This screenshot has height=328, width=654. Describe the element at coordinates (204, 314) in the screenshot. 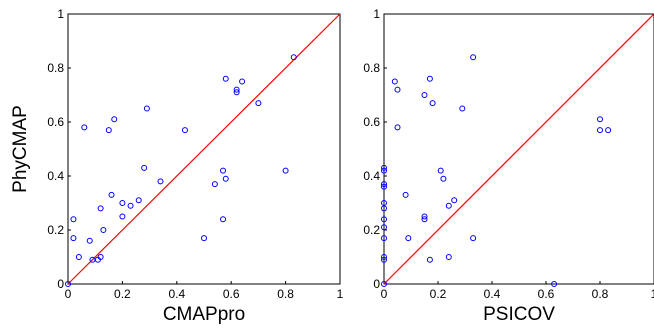

I see `x-axis-title: CMAPpro` at that location.